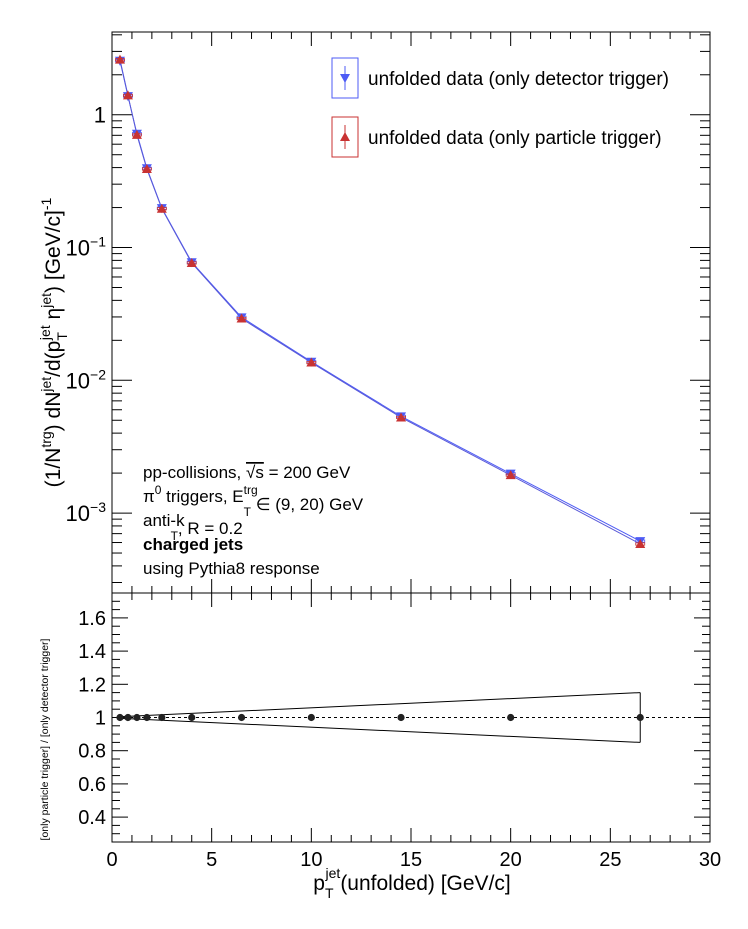 The width and height of the screenshot is (748, 929). Describe the element at coordinates (92, 785) in the screenshot. I see `bottom-y-tick-label: 0.6` at that location.